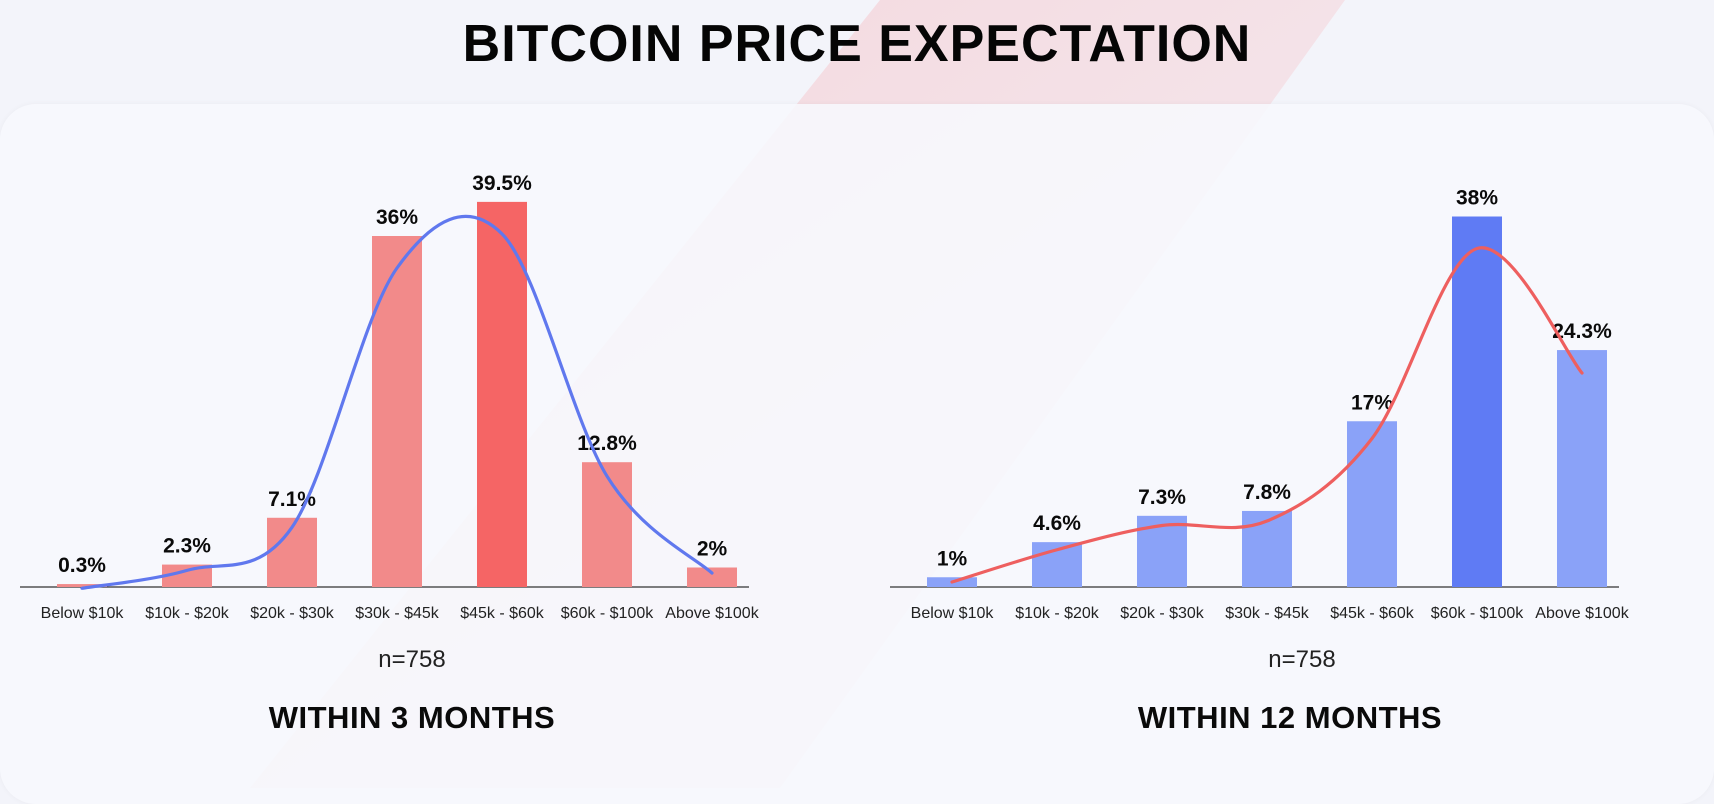 This screenshot has width=1714, height=804. What do you see at coordinates (397, 217) in the screenshot?
I see `chart-3-months-value-label-3: 36%` at bounding box center [397, 217].